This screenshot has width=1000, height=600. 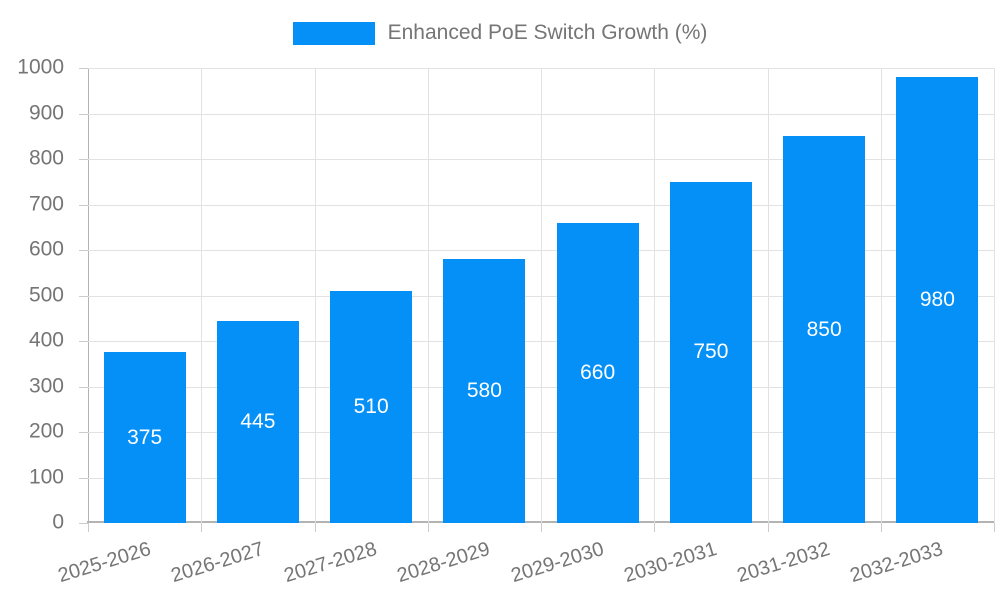 I want to click on bar-value-label: 660, so click(x=598, y=372).